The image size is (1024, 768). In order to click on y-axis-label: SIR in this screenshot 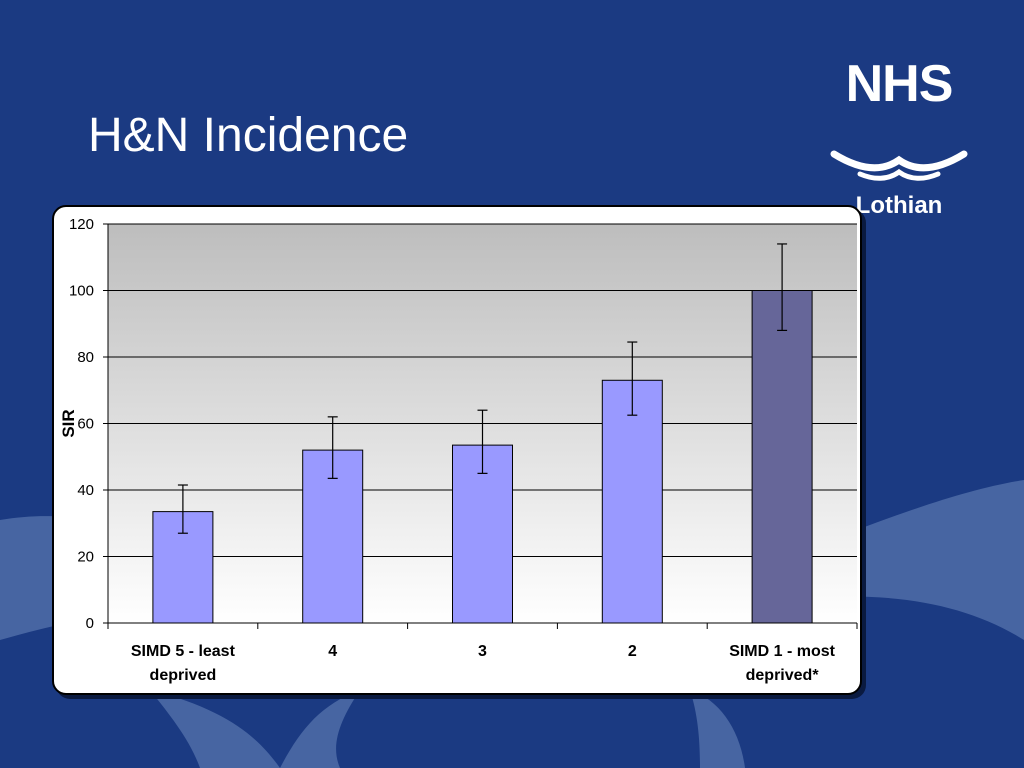, I will do `click(68, 423)`.